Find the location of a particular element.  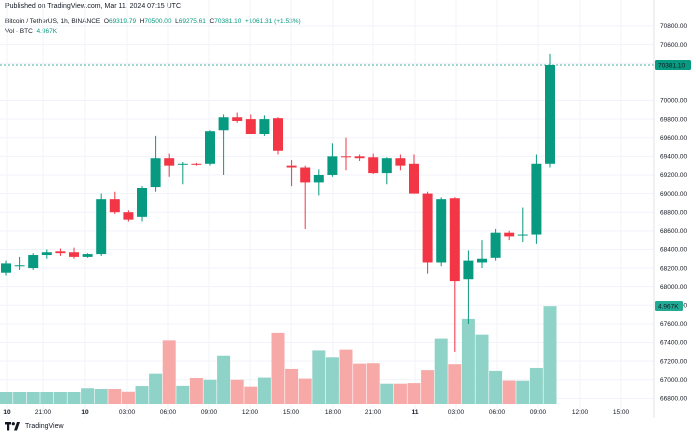

price-tick-label: 68800.00 is located at coordinates (673, 212).